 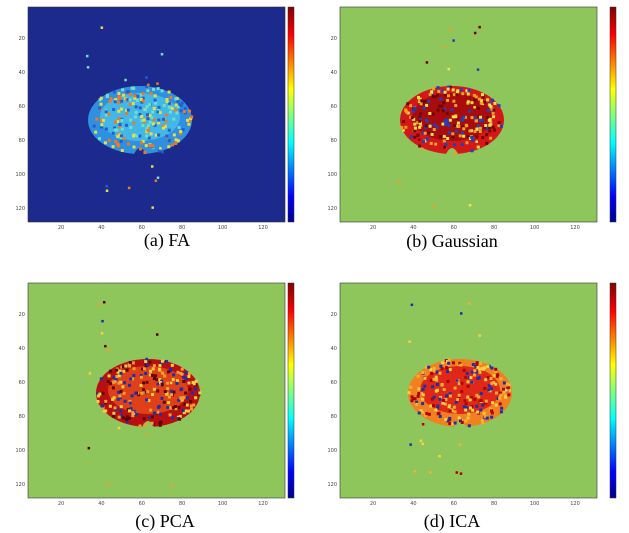 What do you see at coordinates (140, 151) in the screenshot?
I see `brain-notch` at bounding box center [140, 151].